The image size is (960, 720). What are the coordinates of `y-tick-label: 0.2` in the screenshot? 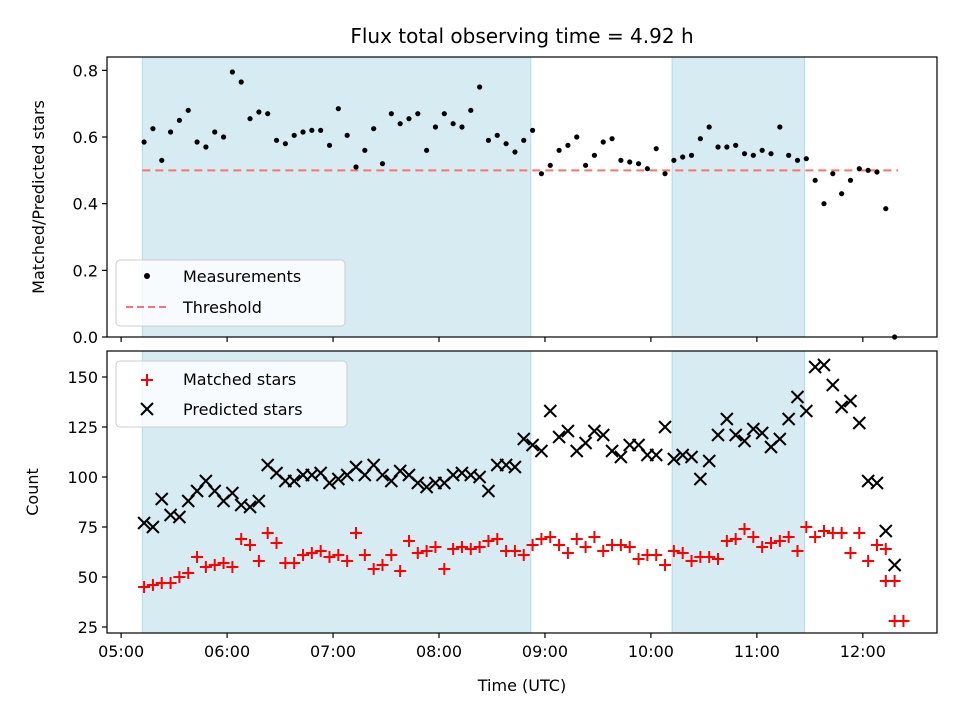 It's located at (85, 270).